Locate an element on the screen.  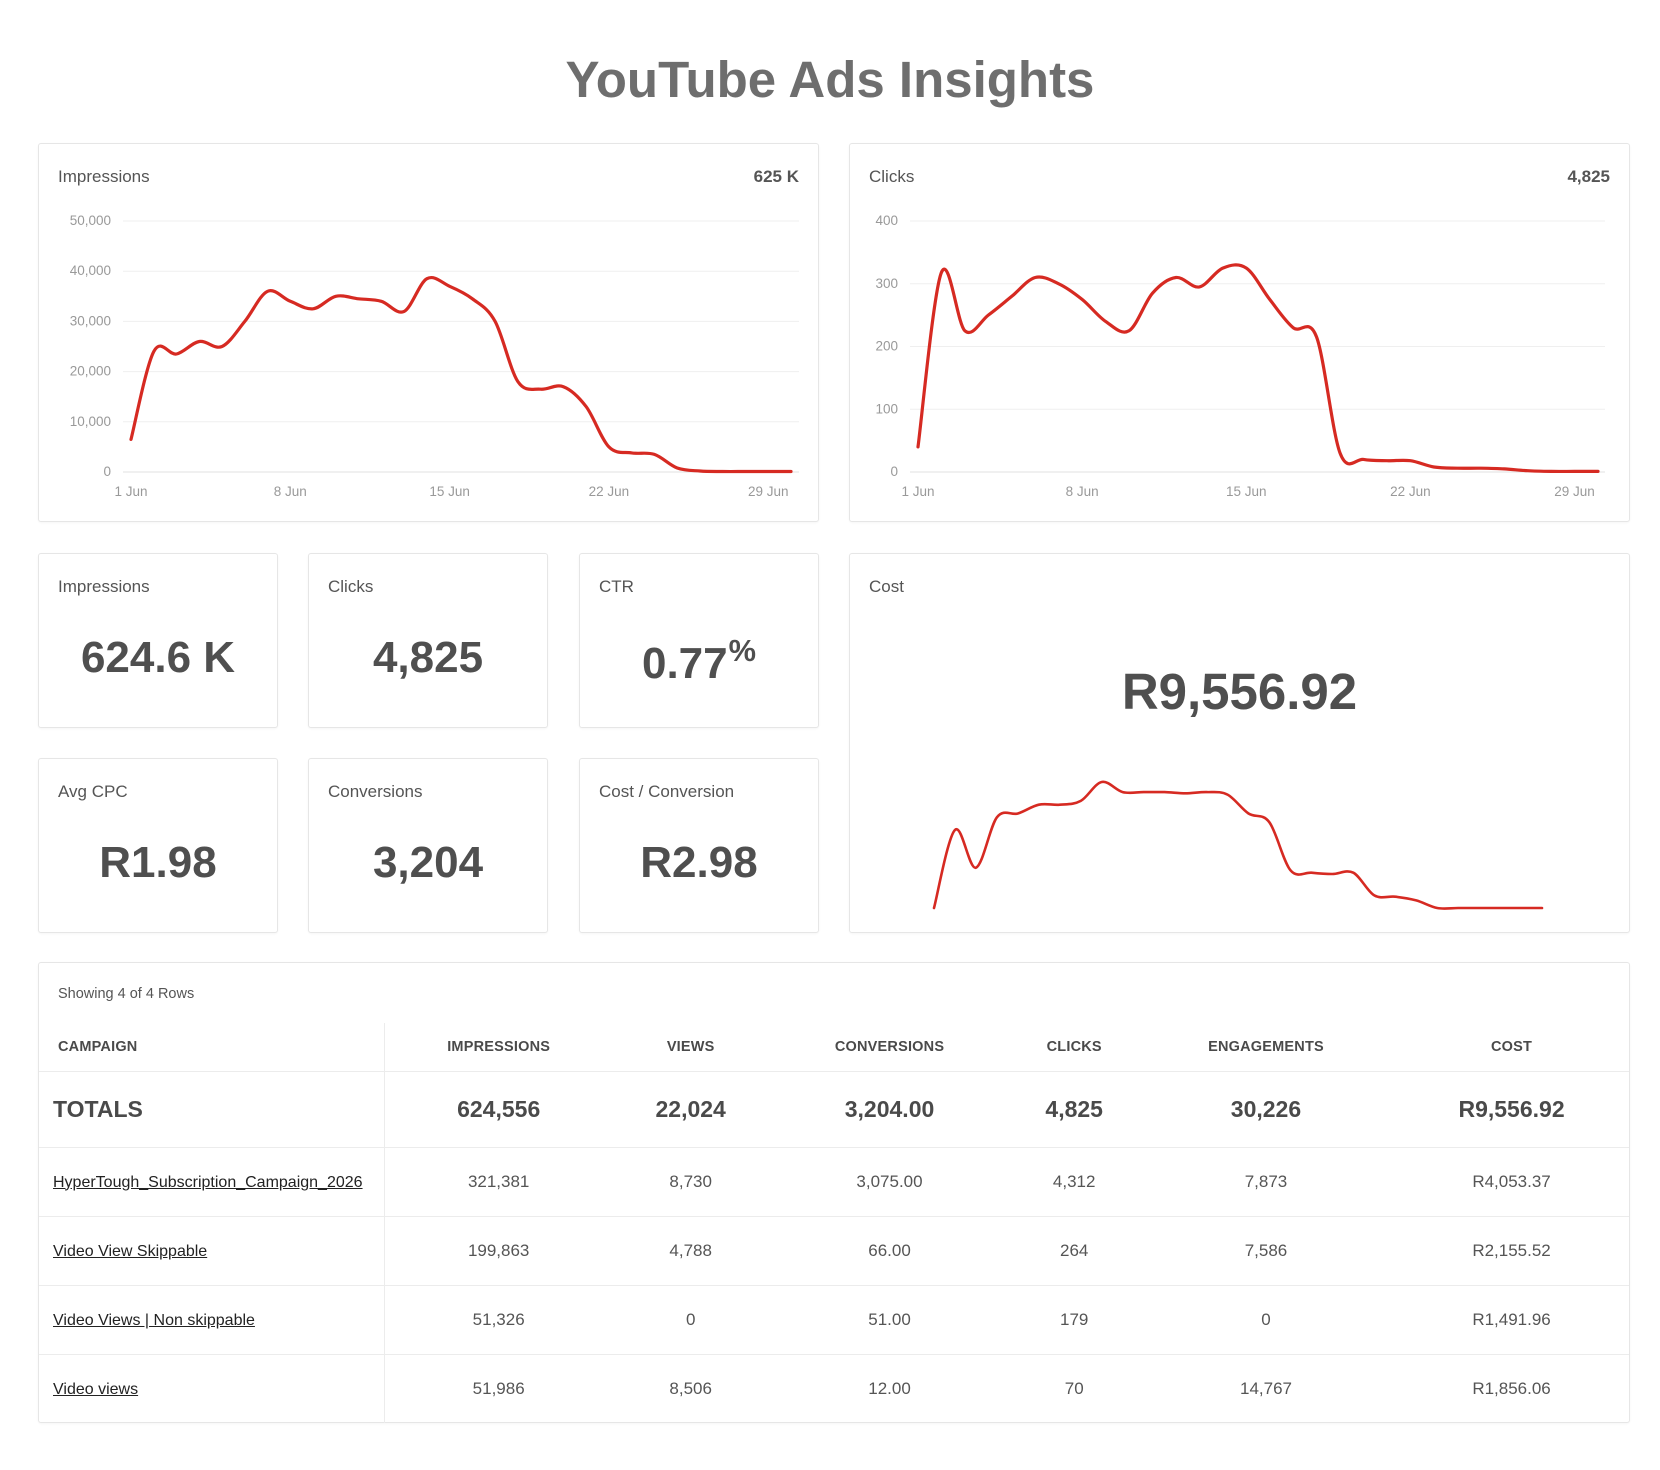
kpi-card-conversions: Conversions 3,204 is located at coordinates (428, 845).